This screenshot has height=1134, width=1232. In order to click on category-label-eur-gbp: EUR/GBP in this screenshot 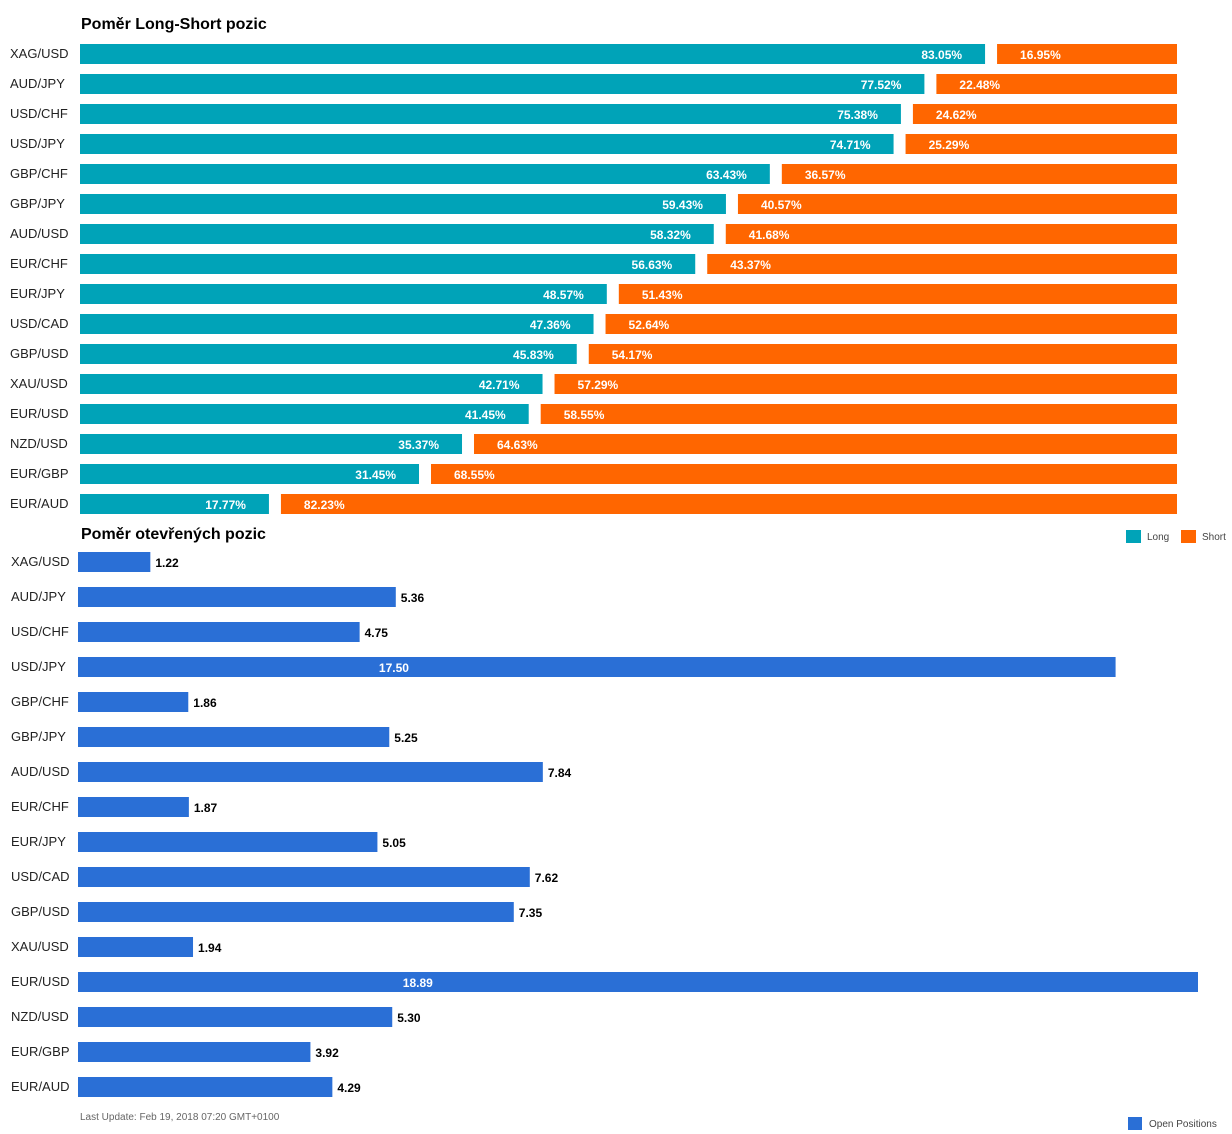, I will do `click(39, 473)`.